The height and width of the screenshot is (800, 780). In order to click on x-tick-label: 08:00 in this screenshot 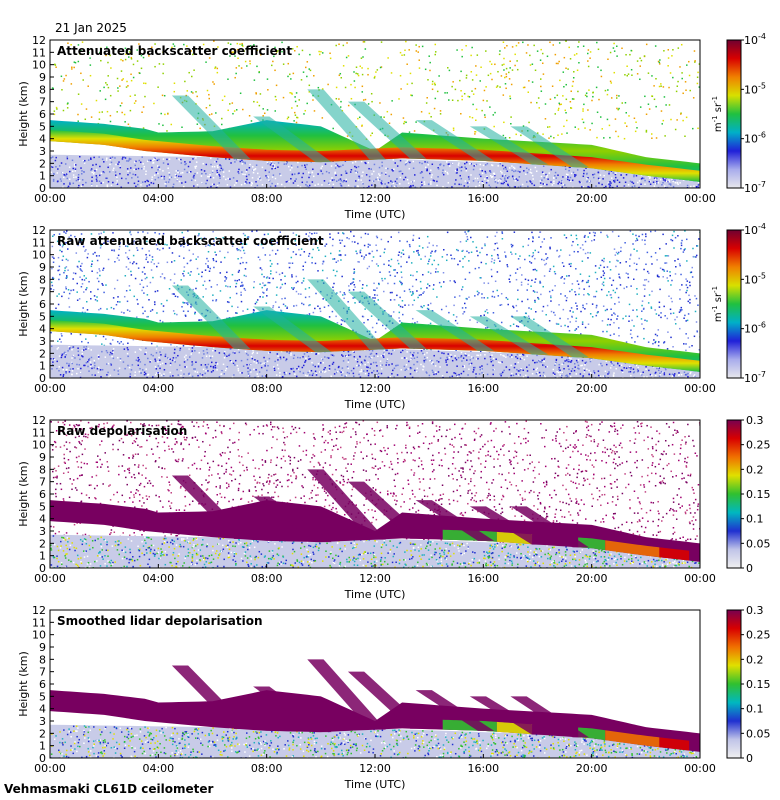, I will do `click(267, 768)`.